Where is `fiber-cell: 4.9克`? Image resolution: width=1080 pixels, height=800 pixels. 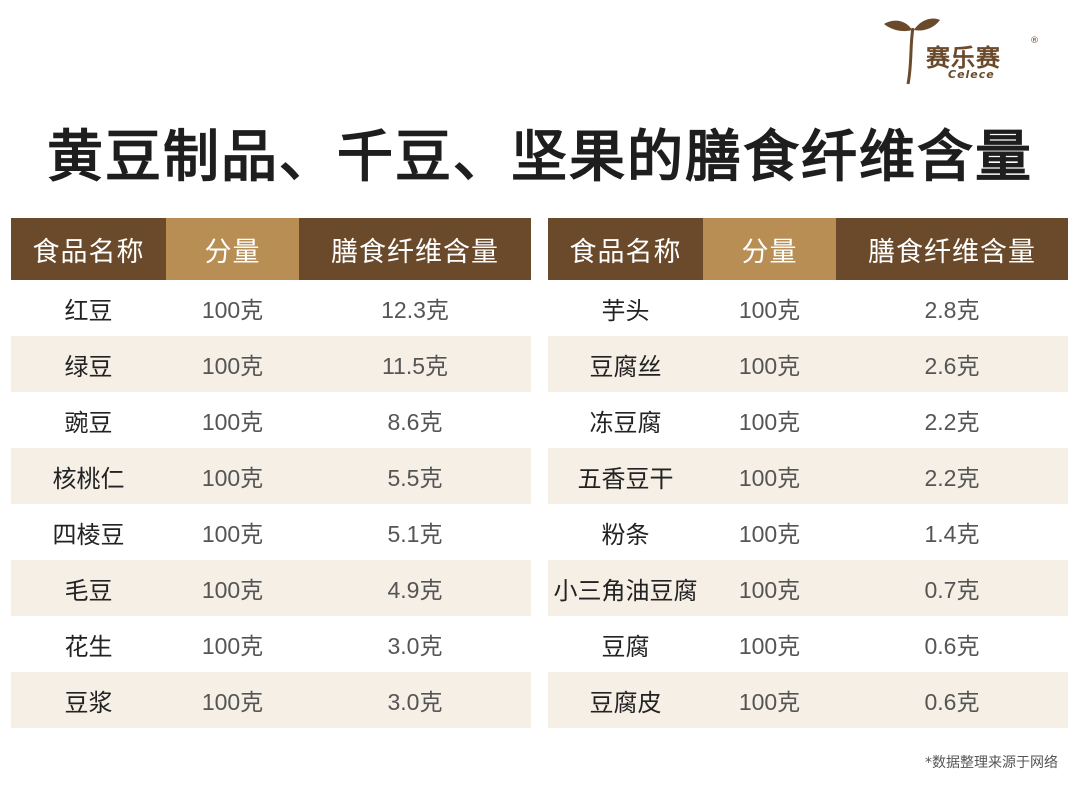 fiber-cell: 4.9克 is located at coordinates (415, 588).